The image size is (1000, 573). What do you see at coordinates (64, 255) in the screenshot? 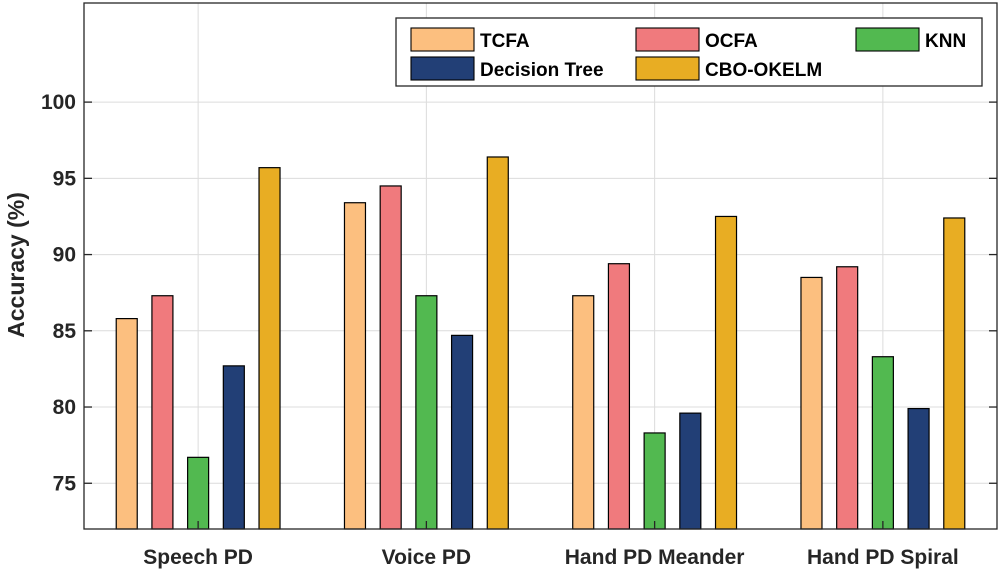
I see `y-tick-label: 90` at bounding box center [64, 255].